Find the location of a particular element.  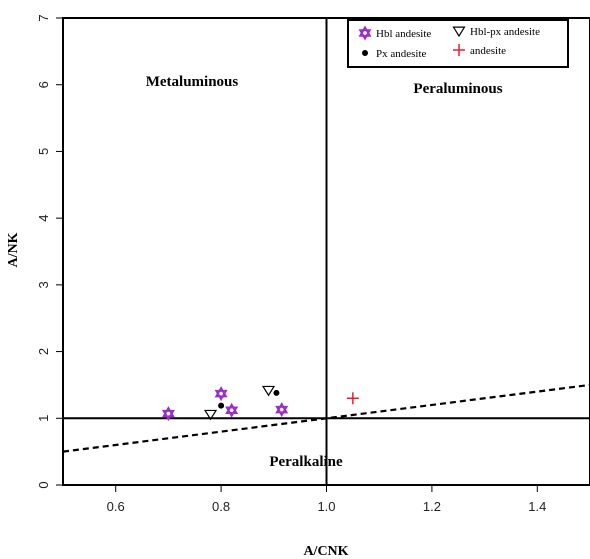

legend-label-px-andesite: Px andesite is located at coordinates (401, 54).